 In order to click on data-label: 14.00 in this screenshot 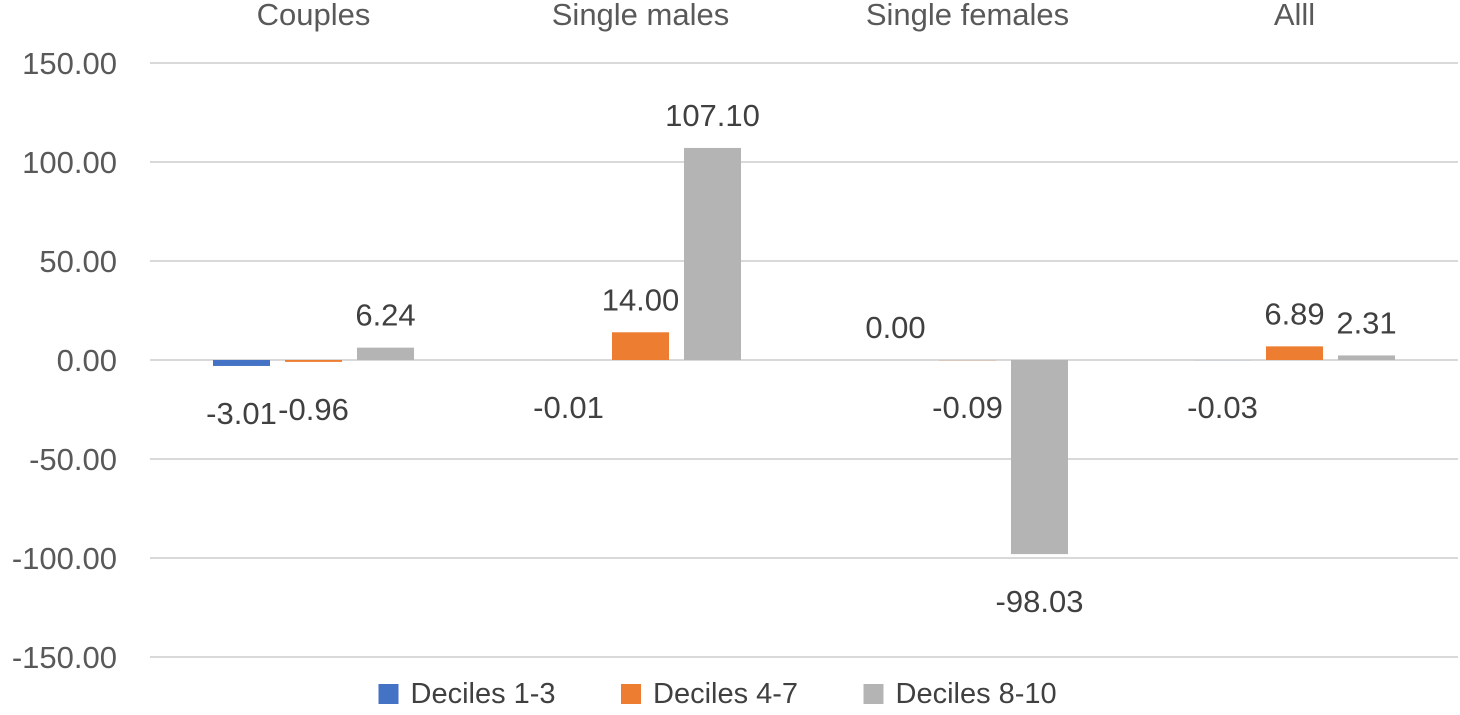, I will do `click(641, 299)`.